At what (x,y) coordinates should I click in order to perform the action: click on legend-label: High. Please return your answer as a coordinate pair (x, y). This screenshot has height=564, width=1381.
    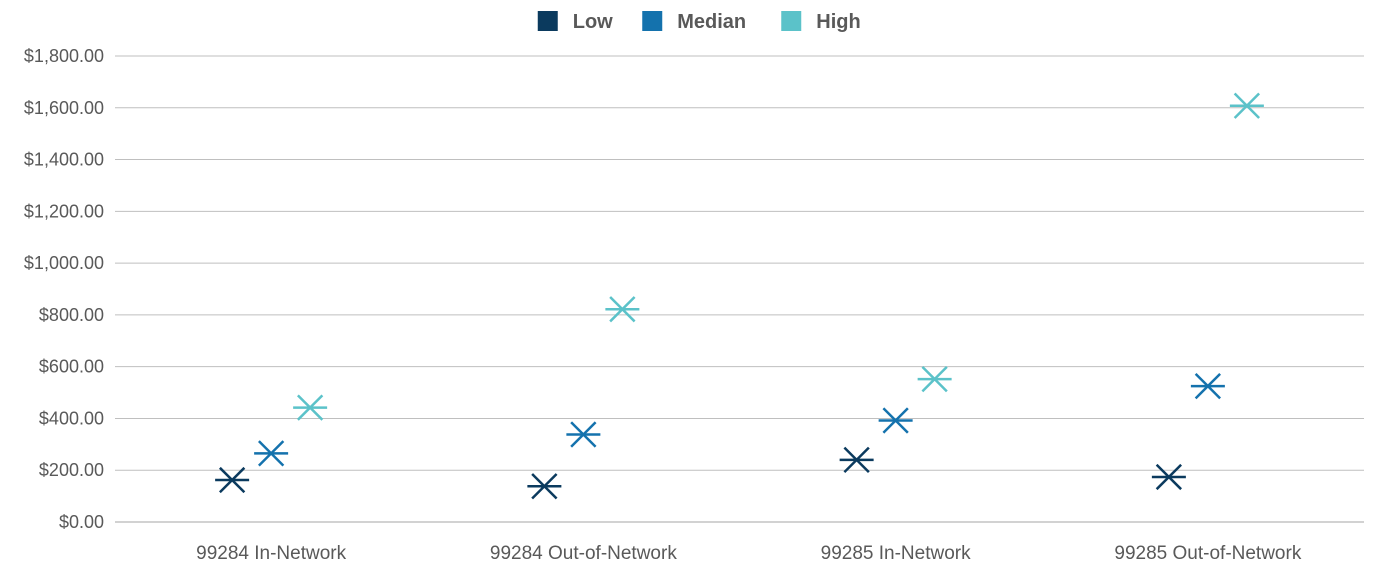
    Looking at the image, I should click on (838, 22).